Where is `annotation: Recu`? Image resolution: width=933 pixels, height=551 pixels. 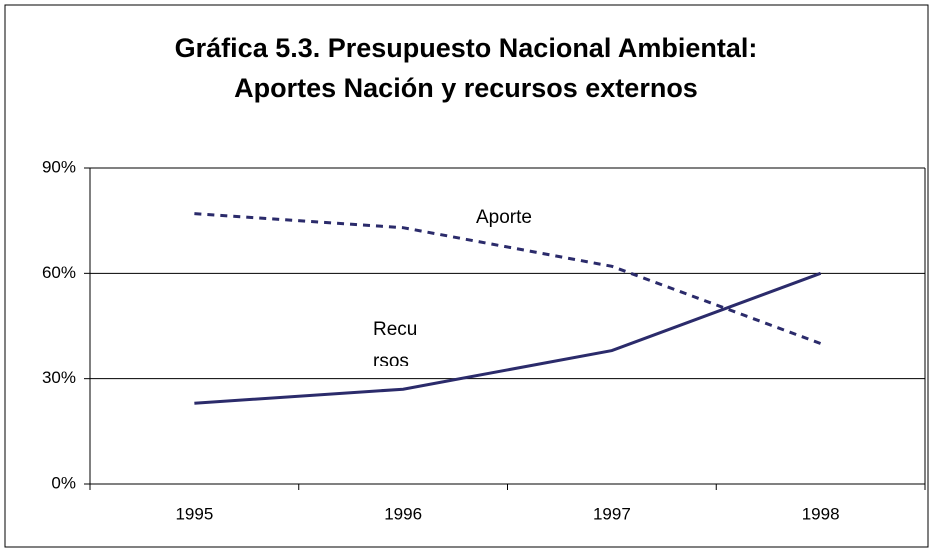
annotation: Recu is located at coordinates (395, 329).